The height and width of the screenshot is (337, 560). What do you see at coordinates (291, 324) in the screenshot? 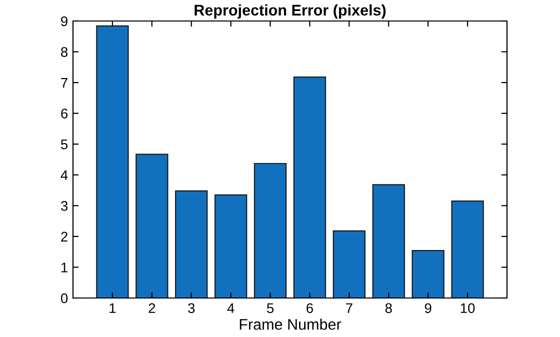
I see `x-axis-title: Frame Number` at bounding box center [291, 324].